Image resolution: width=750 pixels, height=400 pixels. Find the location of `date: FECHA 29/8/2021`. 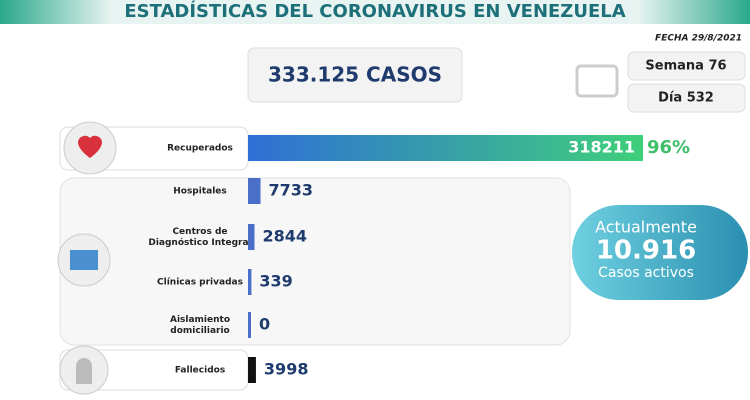

date: FECHA 29/8/2021 is located at coordinates (698, 39).